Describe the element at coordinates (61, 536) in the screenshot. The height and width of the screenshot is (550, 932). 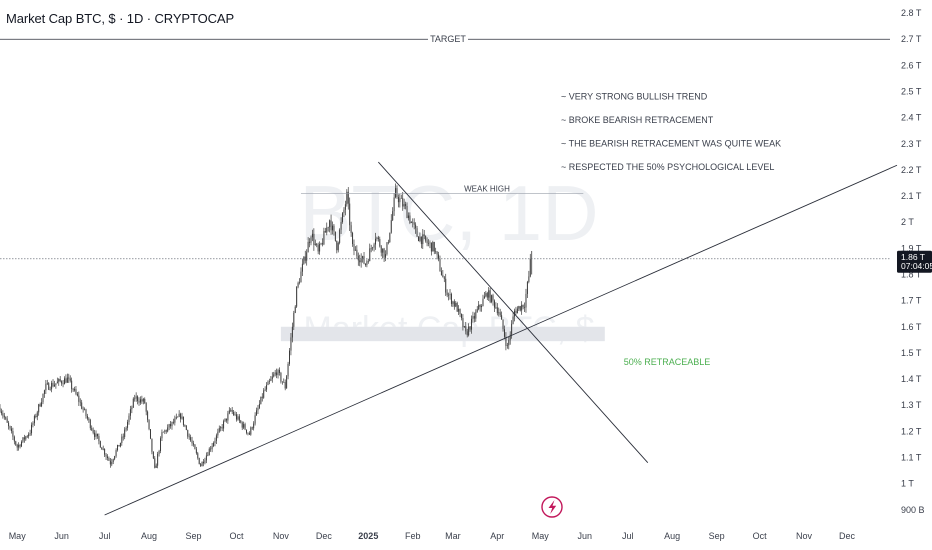
I see `time-axis-label: Jun` at that location.